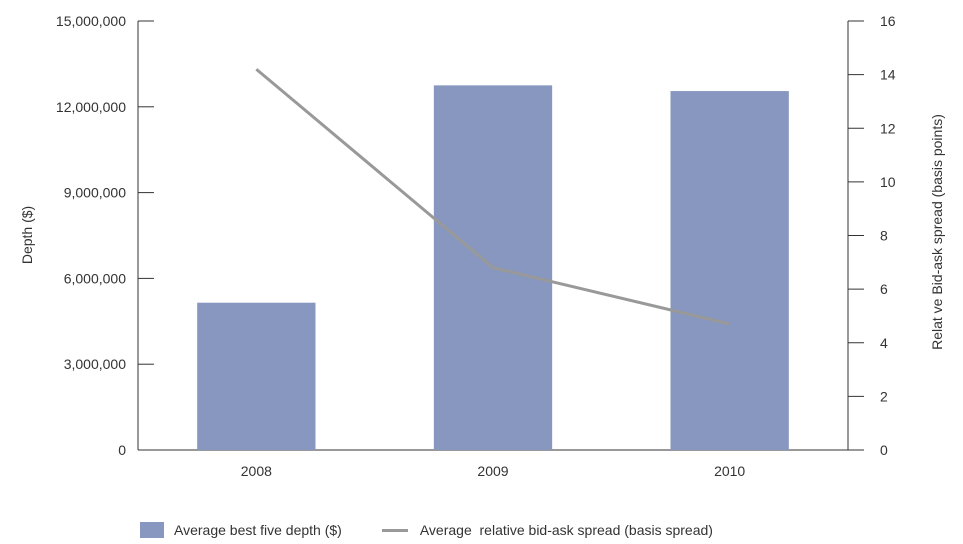 This screenshot has height=544, width=963. I want to click on bar-2010, so click(729, 270).